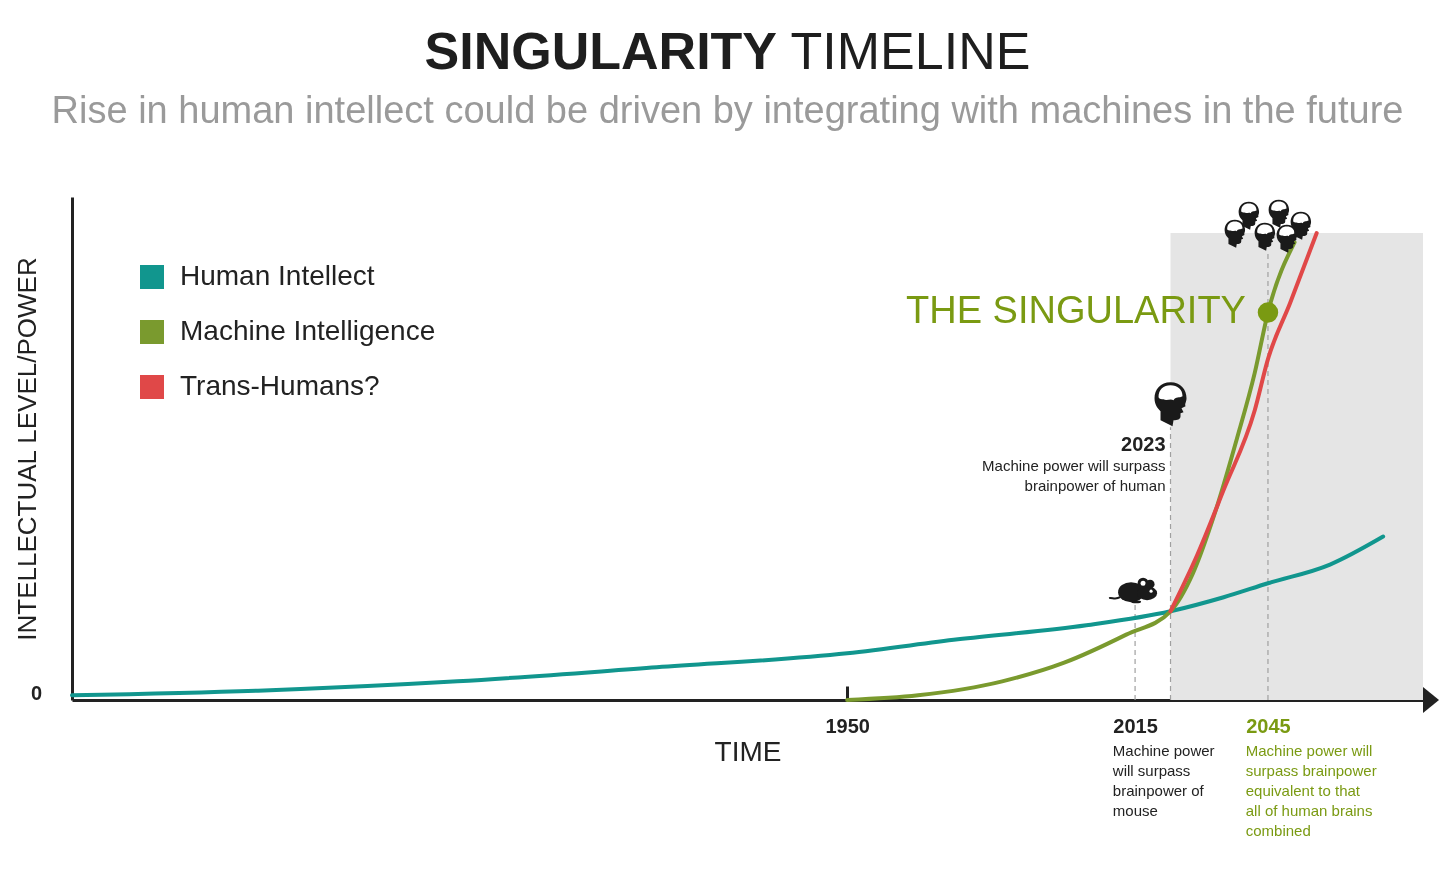 This screenshot has height=872, width=1455. What do you see at coordinates (308, 330) in the screenshot?
I see `legend-label: Machine Intelligence` at bounding box center [308, 330].